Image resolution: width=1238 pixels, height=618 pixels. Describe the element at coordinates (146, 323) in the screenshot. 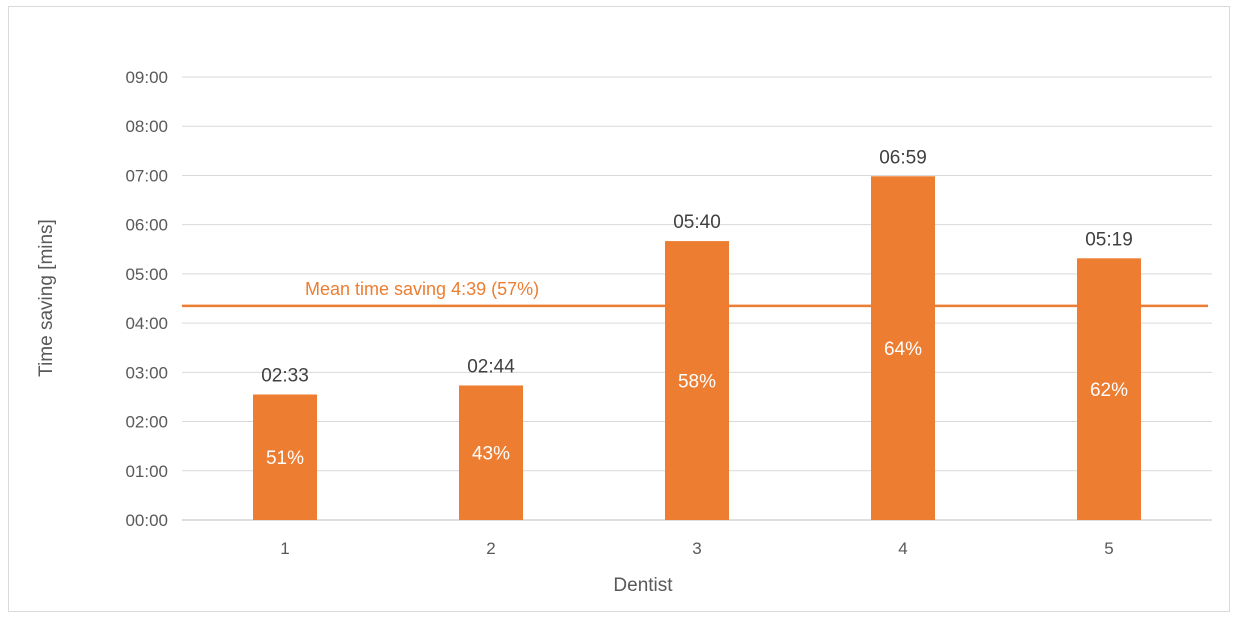

I see `y-tick-label: 04:00` at that location.